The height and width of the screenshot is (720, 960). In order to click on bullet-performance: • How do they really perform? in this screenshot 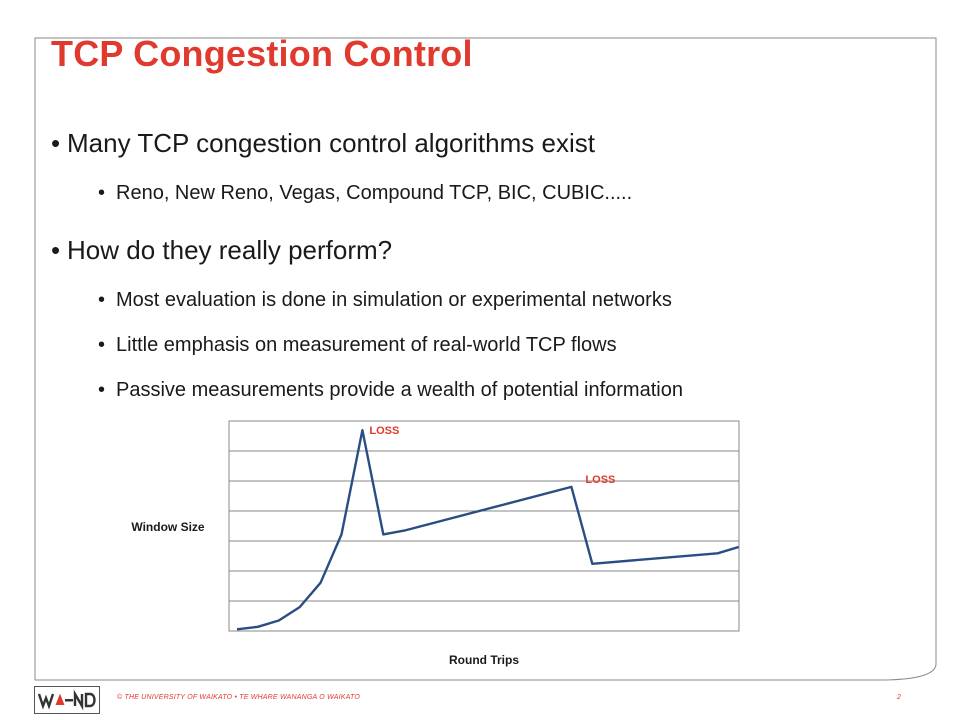, I will do `click(221, 250)`.